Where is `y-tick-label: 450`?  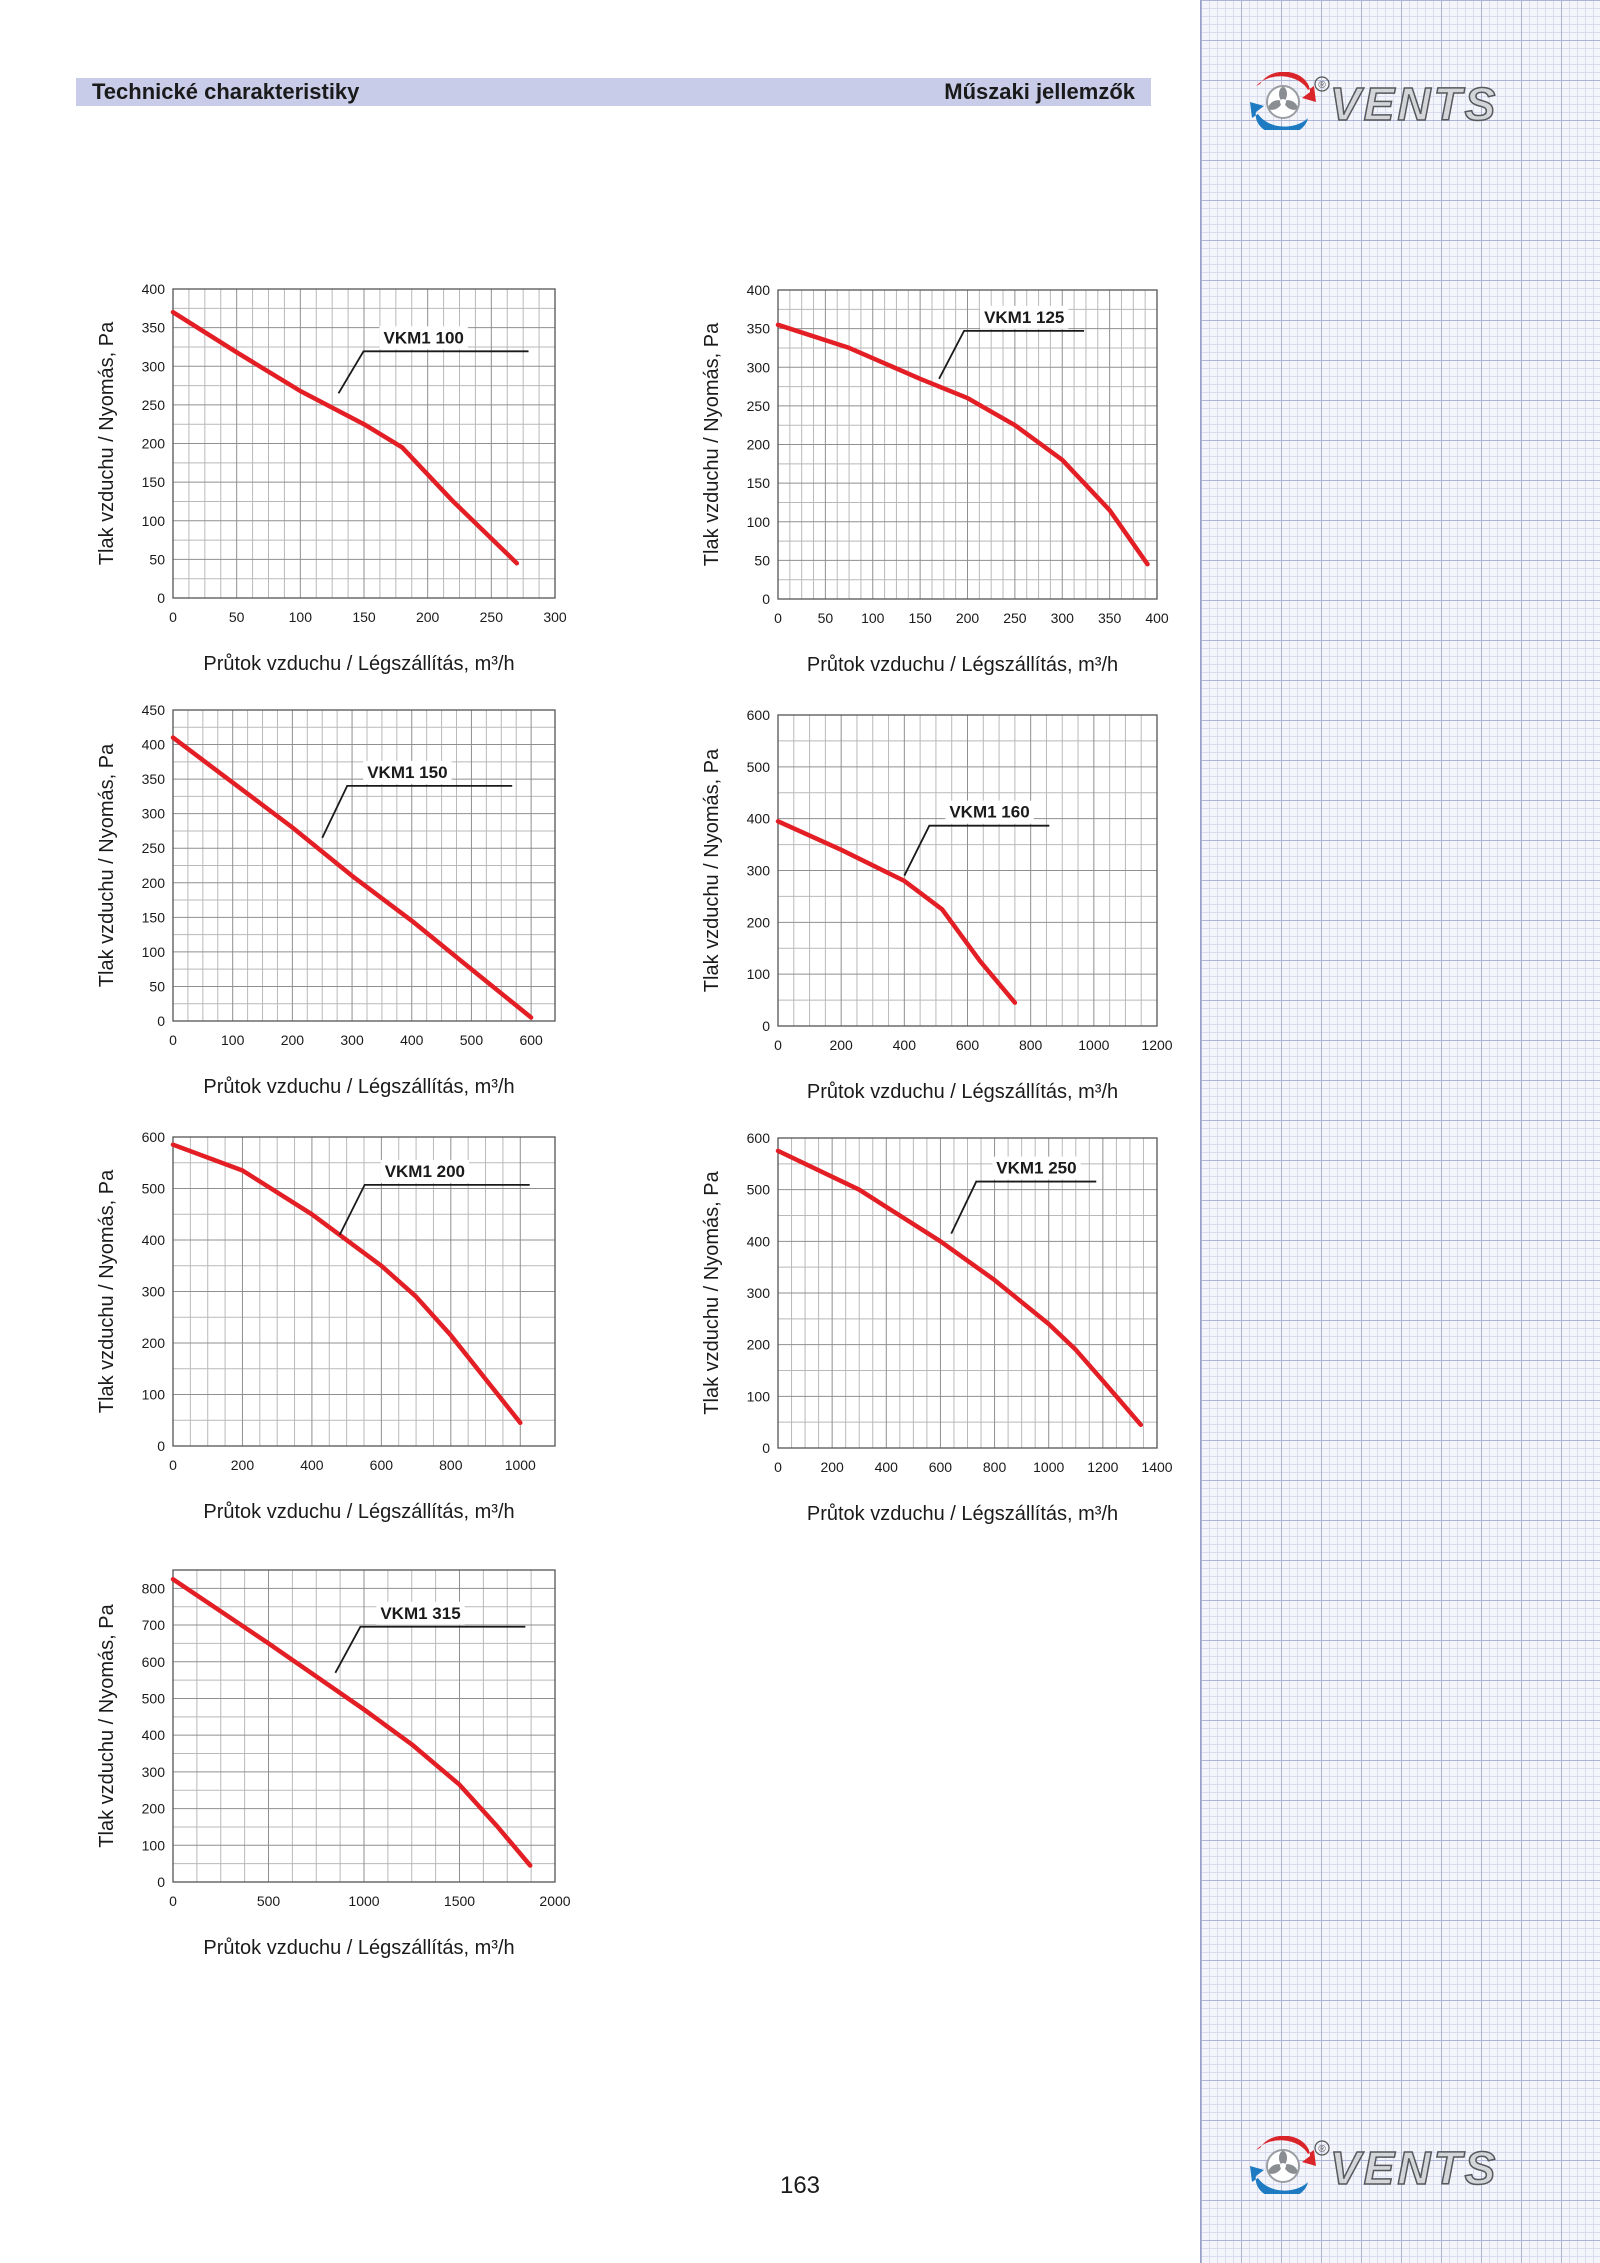 y-tick-label: 450 is located at coordinates (154, 710).